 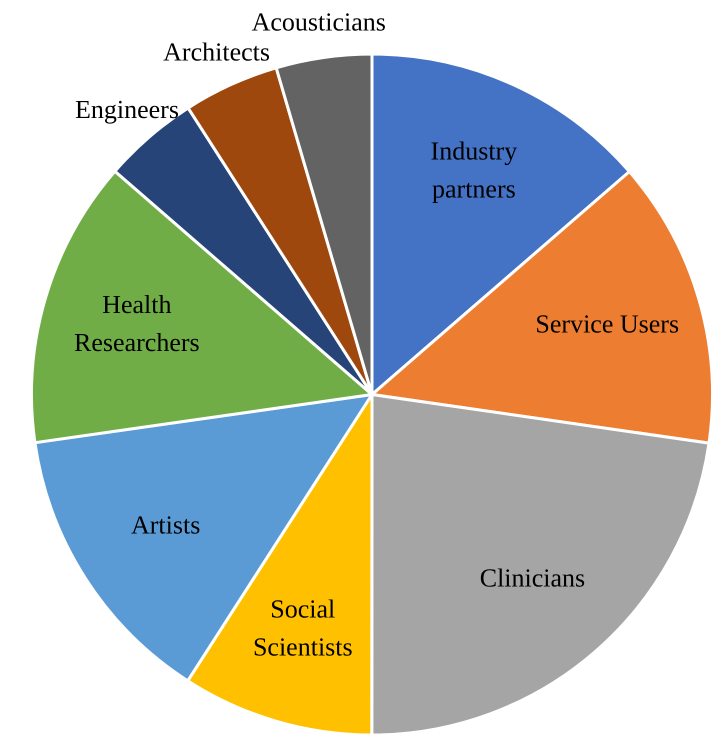 What do you see at coordinates (302, 628) in the screenshot?
I see `slice-label: Social Scientists` at bounding box center [302, 628].